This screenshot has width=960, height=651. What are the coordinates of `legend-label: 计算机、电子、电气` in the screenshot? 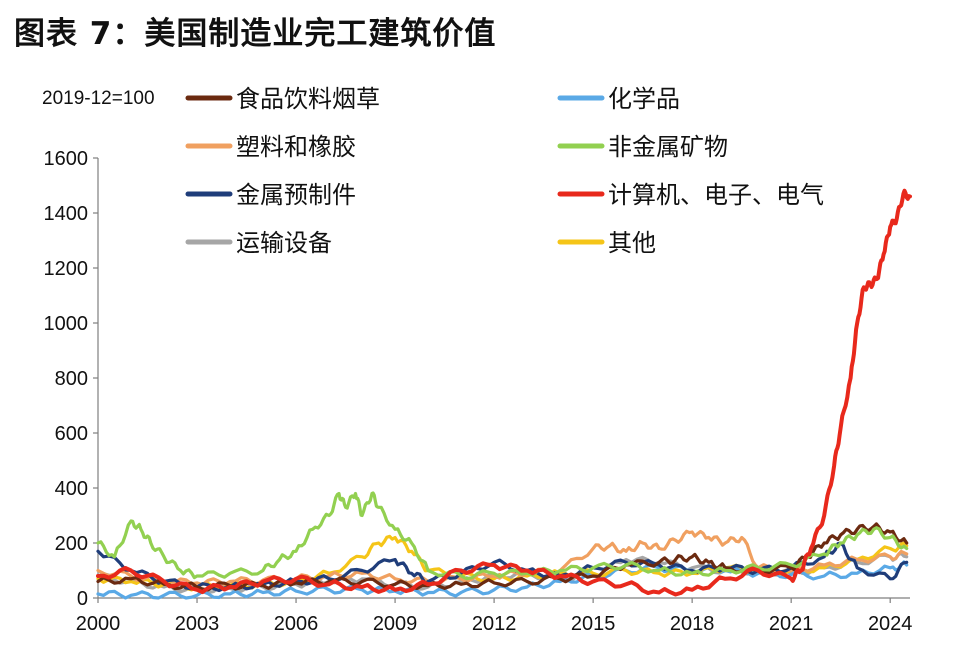 It's located at (716, 195).